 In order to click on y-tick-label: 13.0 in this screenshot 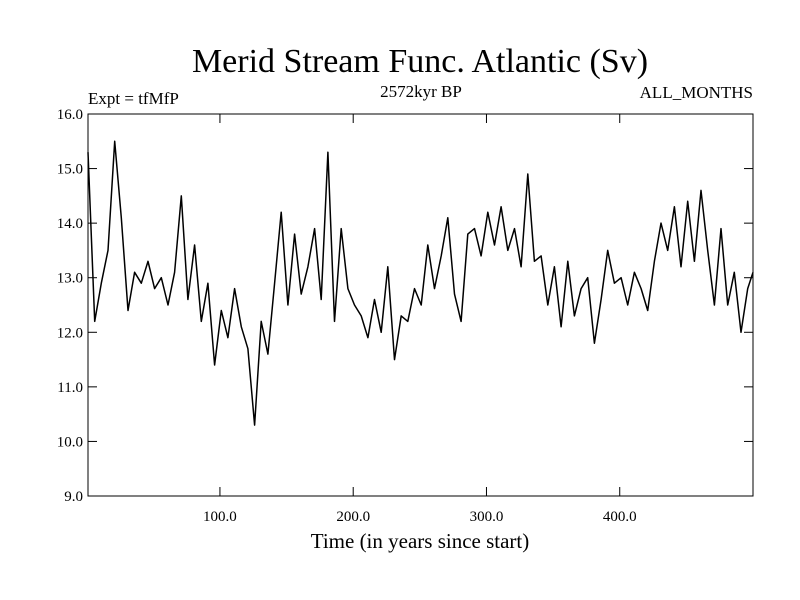, I will do `click(70, 279)`.